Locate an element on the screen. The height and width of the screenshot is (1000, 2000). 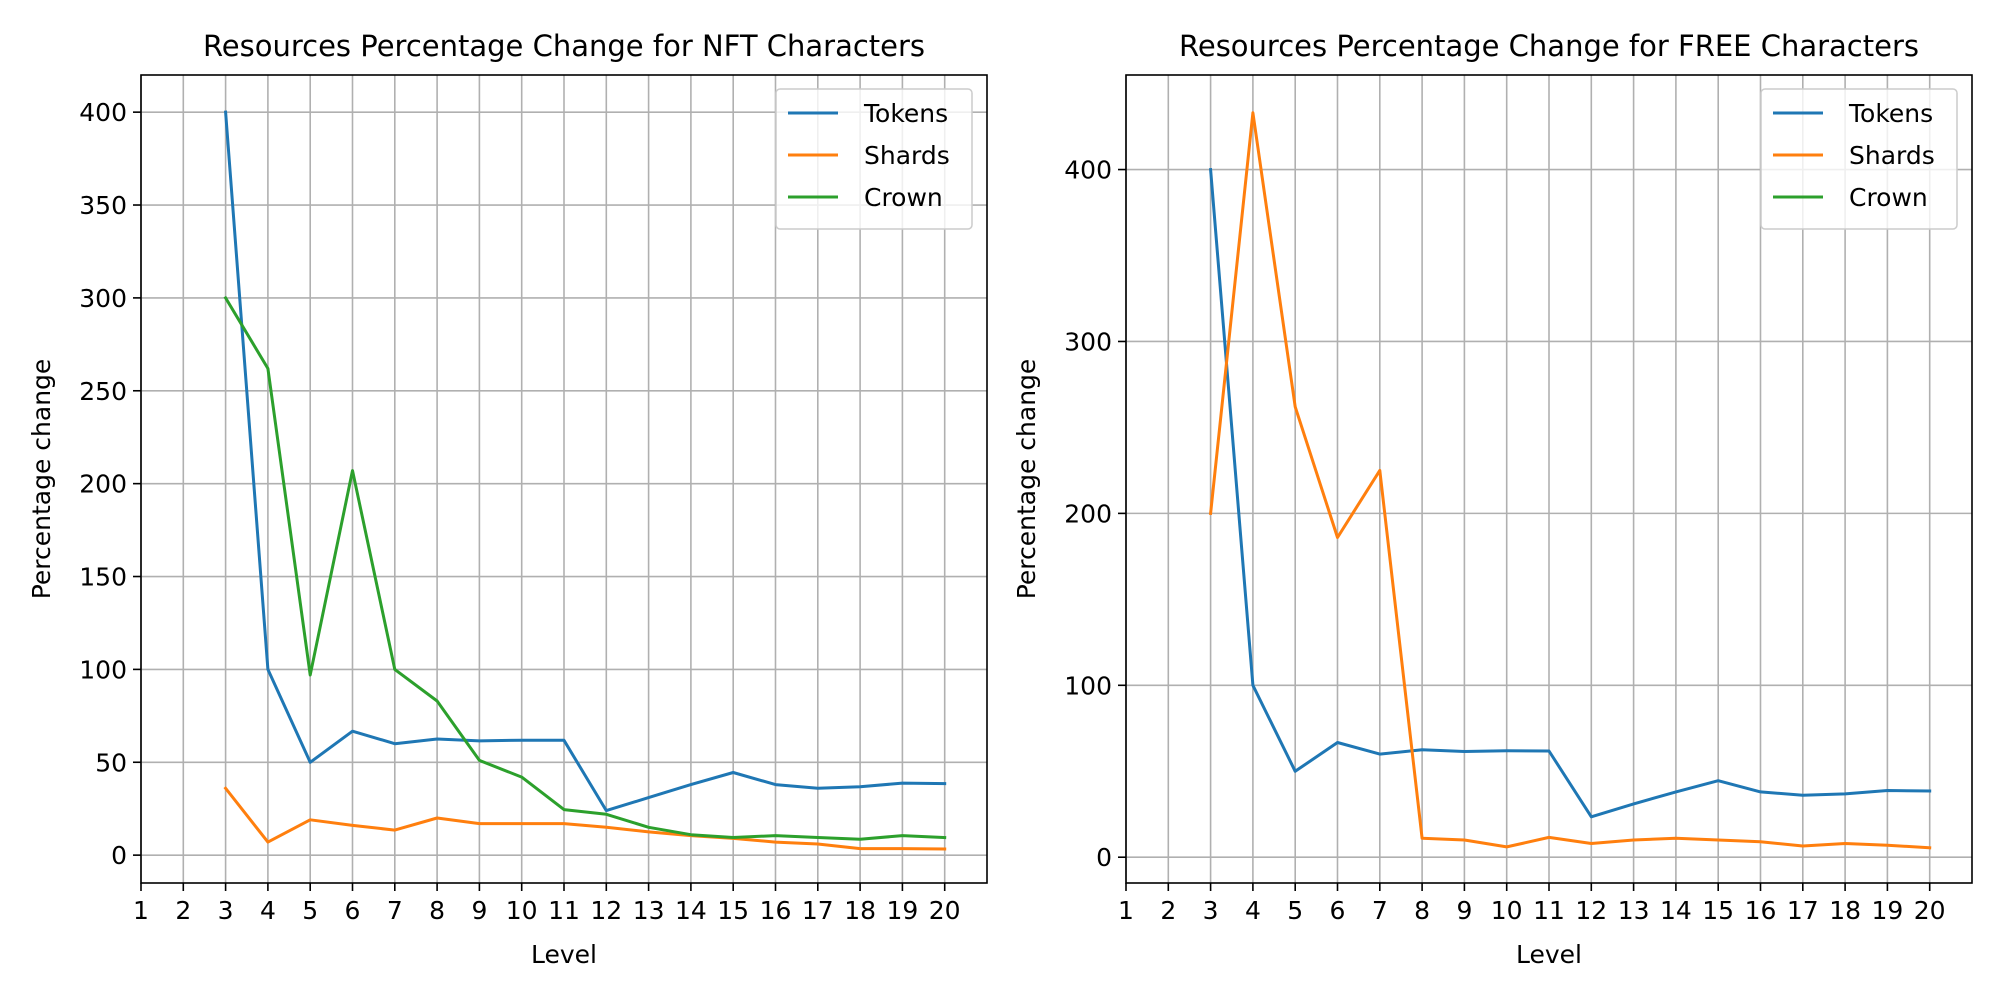
series-line-shards is located at coordinates (585, 818).